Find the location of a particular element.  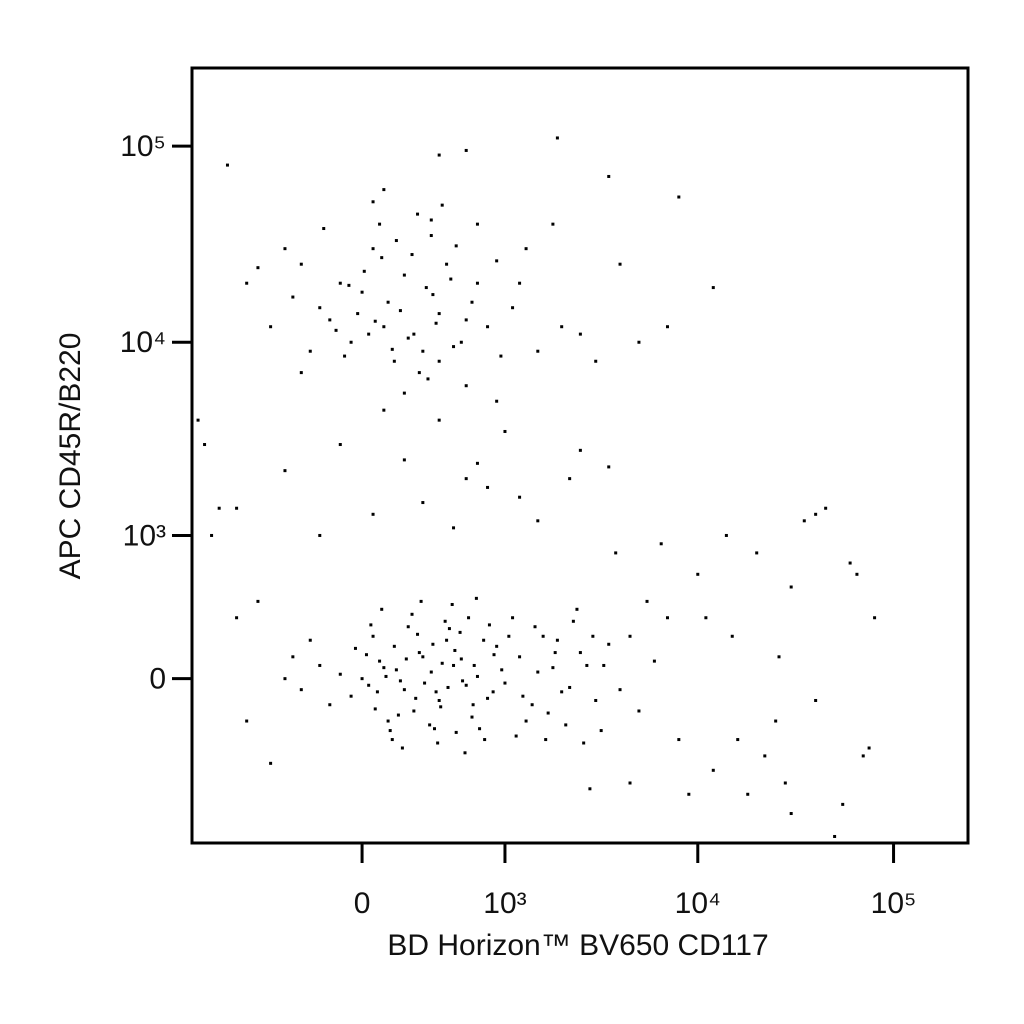

x-tick-label: 10⁵ is located at coordinates (894, 903).